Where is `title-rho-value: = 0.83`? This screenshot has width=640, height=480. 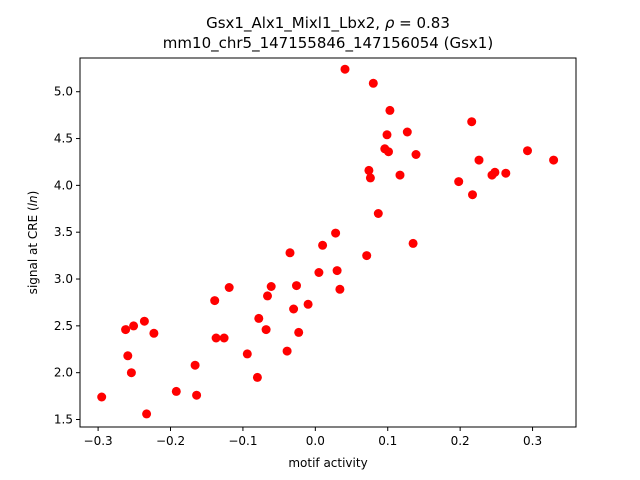 title-rho-value: = 0.83 is located at coordinates (422, 23).